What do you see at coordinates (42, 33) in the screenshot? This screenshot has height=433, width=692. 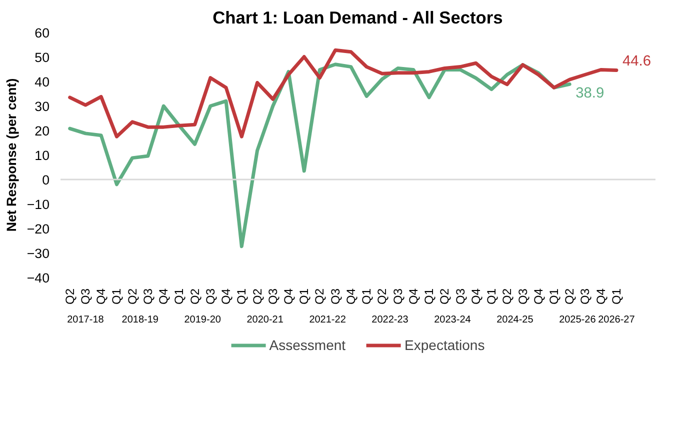 I see `y-tick-label: 60` at bounding box center [42, 33].